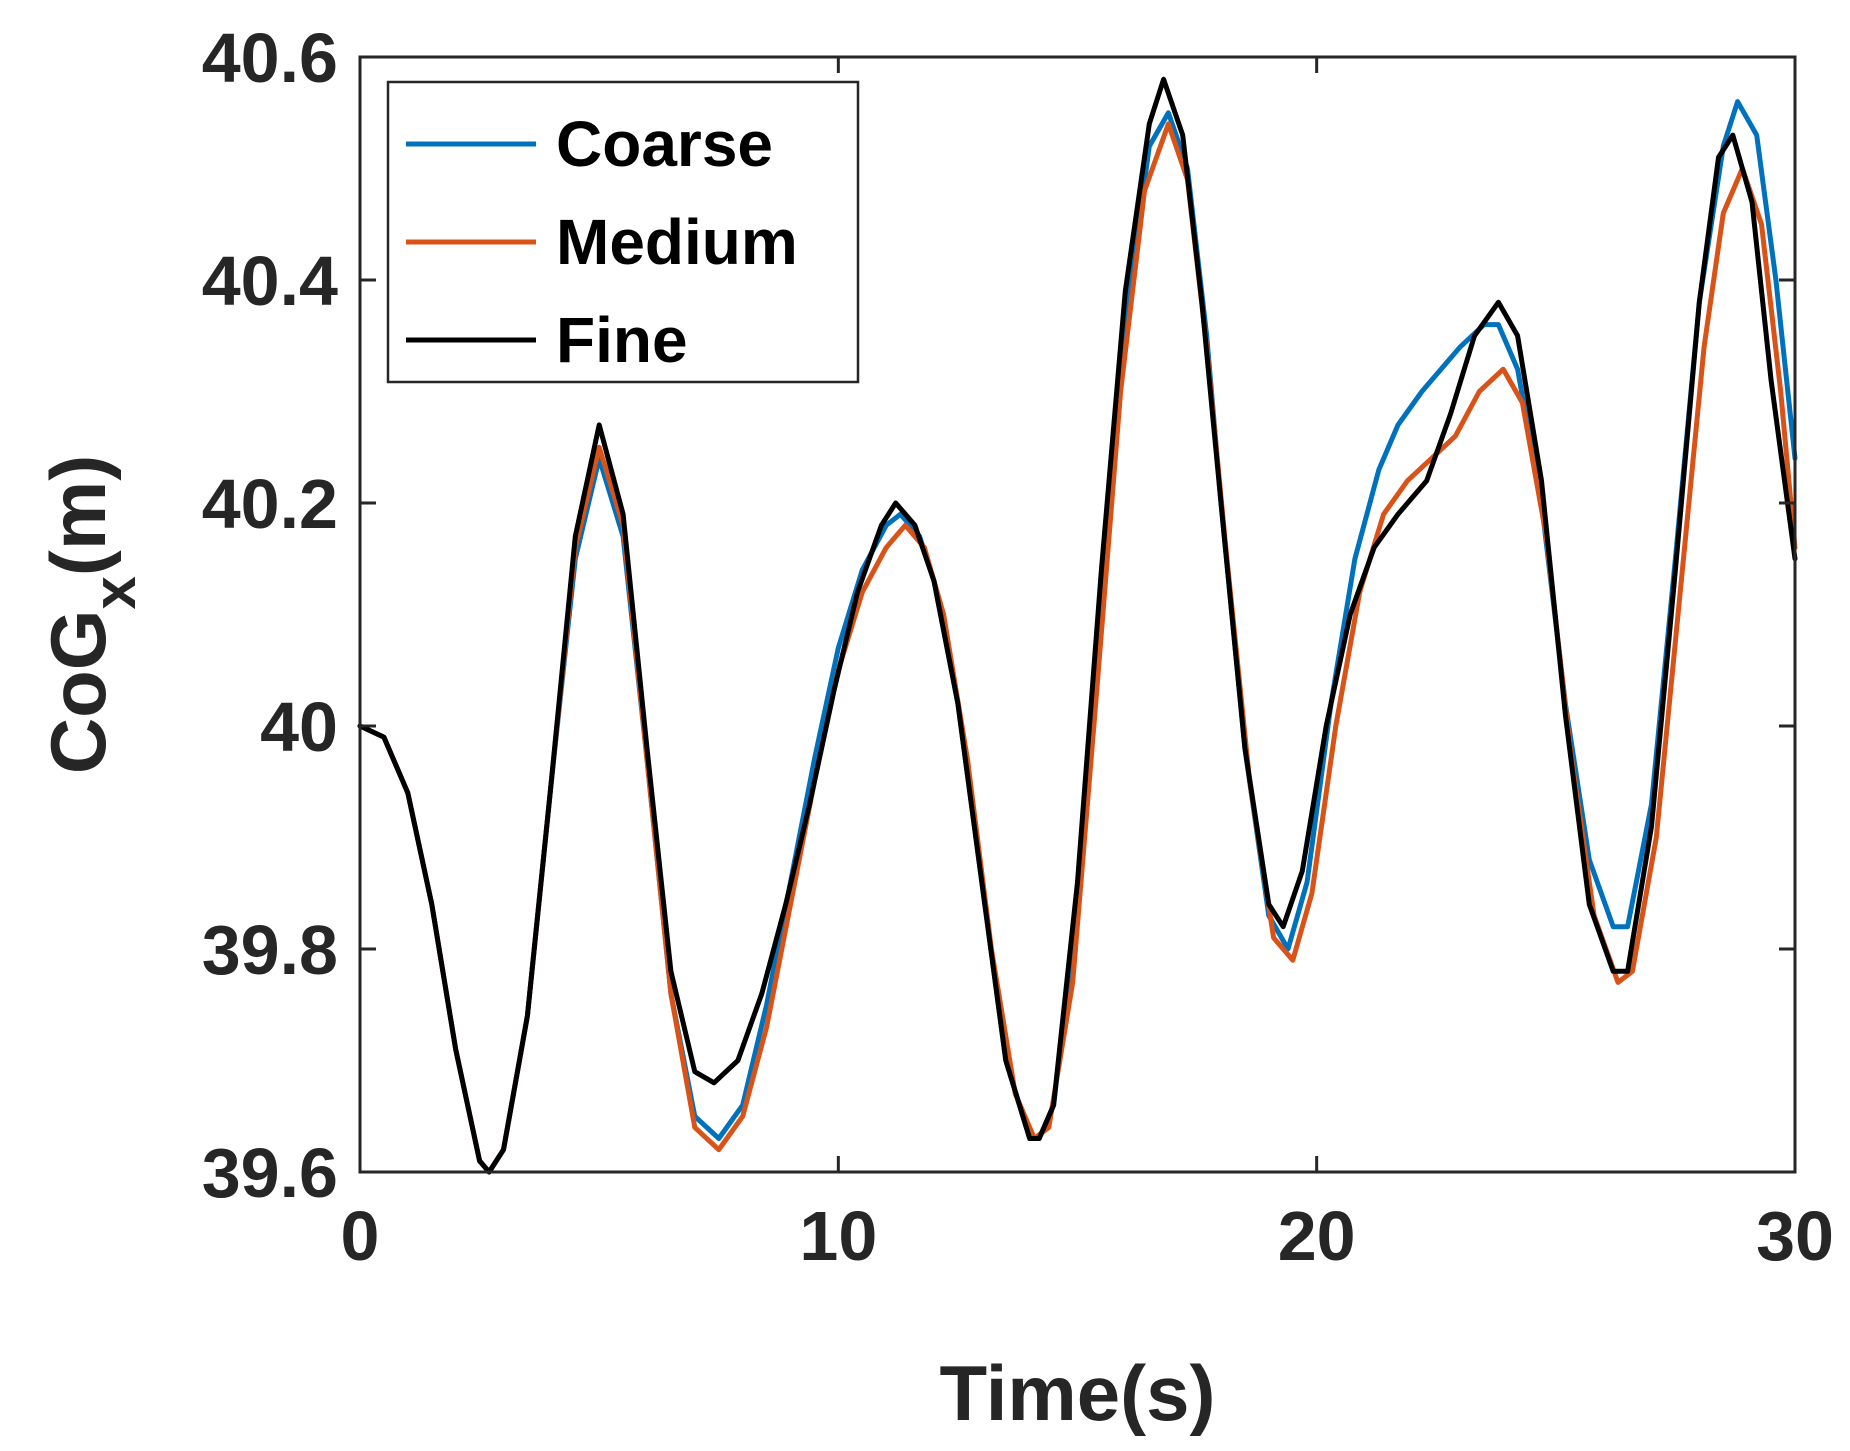  What do you see at coordinates (270, 1173) in the screenshot?
I see `y-tick-label: 39.6` at bounding box center [270, 1173].